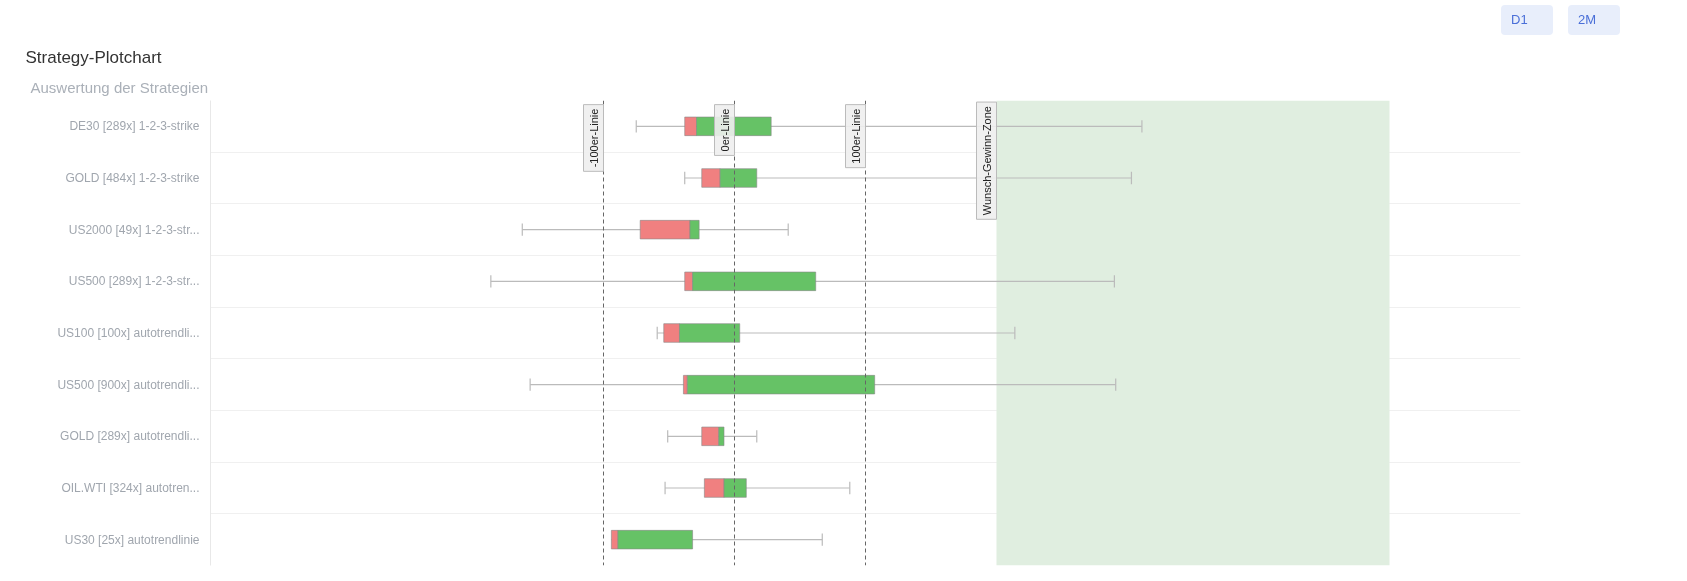  Describe the element at coordinates (593, 138) in the screenshot. I see `ref-line-label: -100er-Linie` at that location.